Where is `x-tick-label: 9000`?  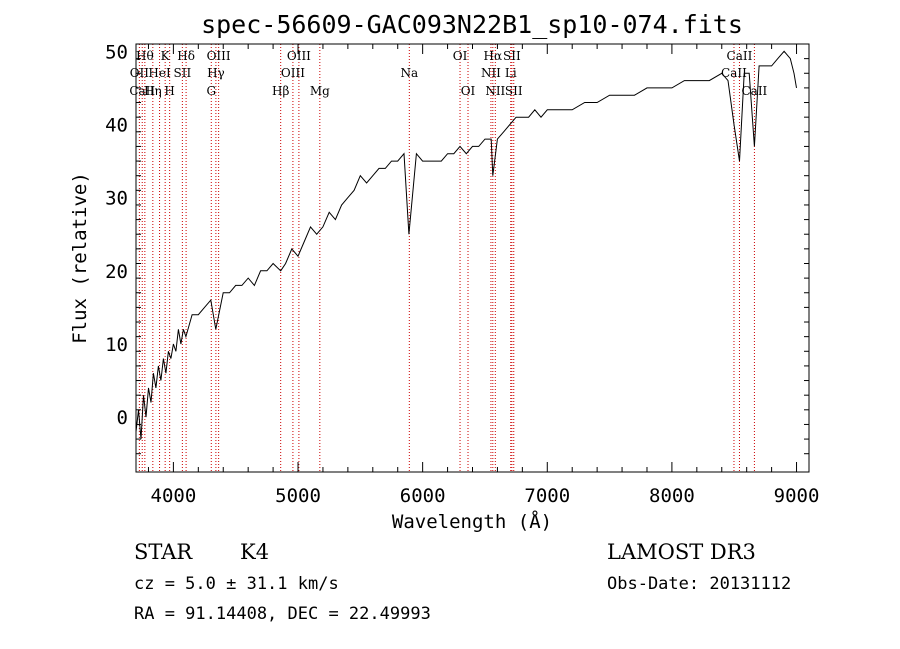 x-tick-label: 9000 is located at coordinates (797, 496).